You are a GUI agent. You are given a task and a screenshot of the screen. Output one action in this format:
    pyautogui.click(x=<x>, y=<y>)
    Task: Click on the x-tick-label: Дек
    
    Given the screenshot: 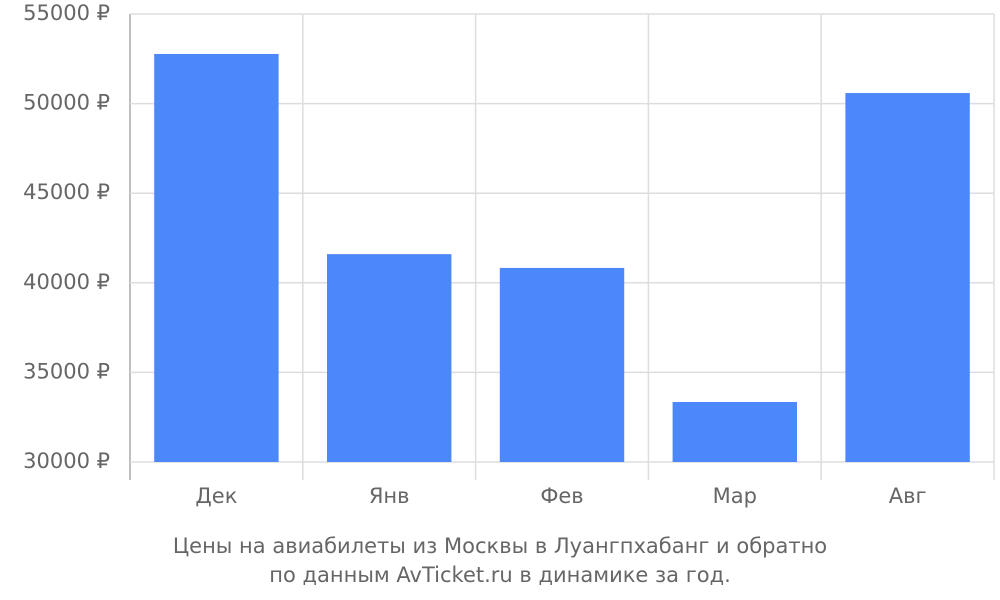 What is the action you would take?
    pyautogui.click(x=216, y=496)
    